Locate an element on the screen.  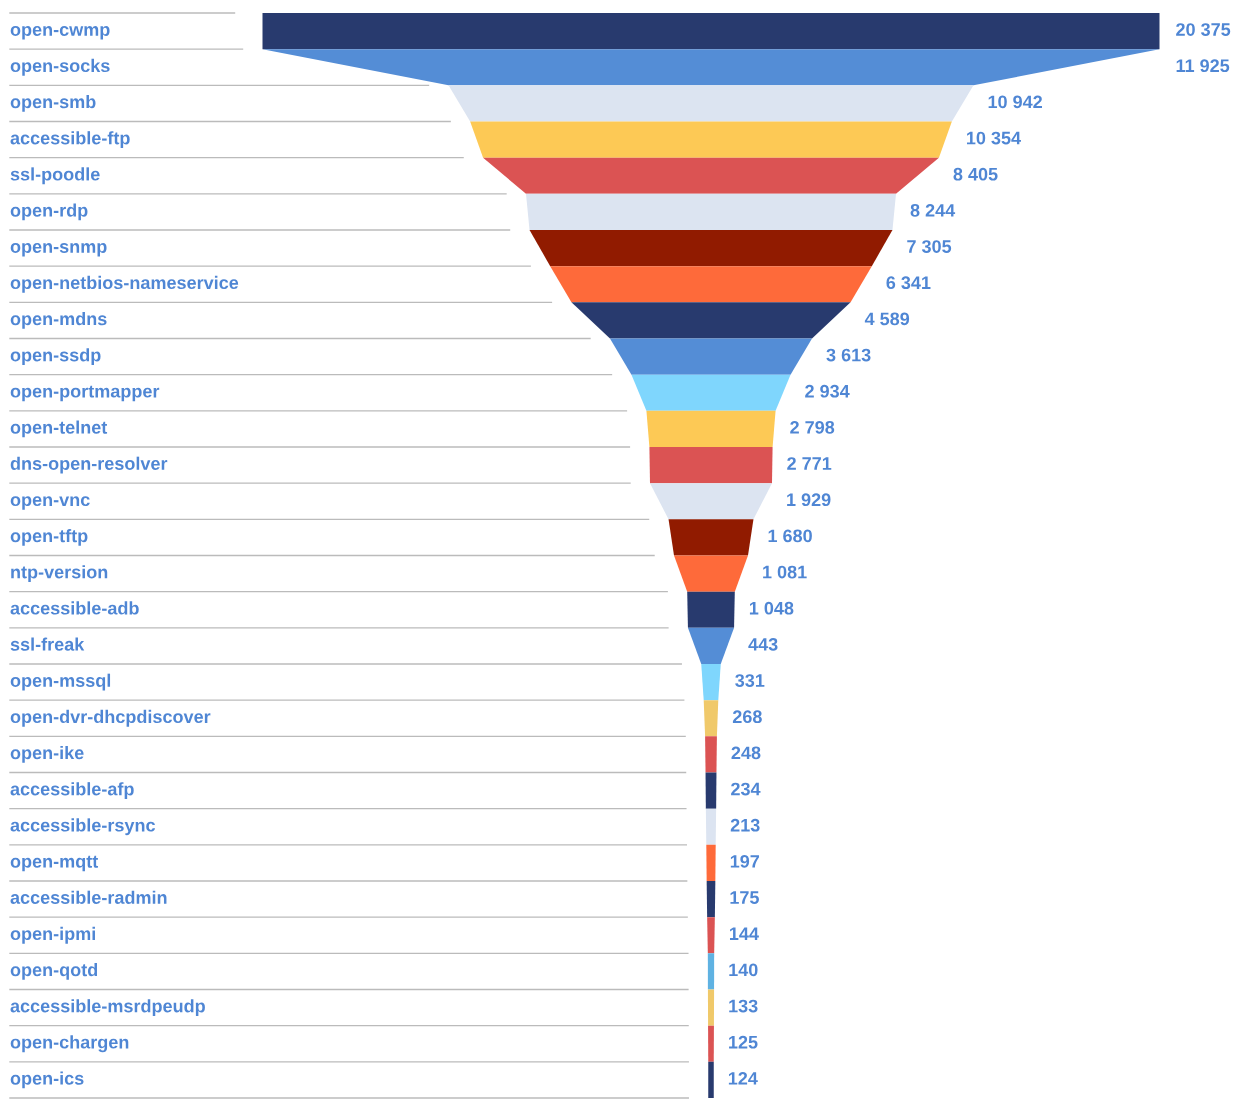
category-label: ntp-version is located at coordinates (59, 573).